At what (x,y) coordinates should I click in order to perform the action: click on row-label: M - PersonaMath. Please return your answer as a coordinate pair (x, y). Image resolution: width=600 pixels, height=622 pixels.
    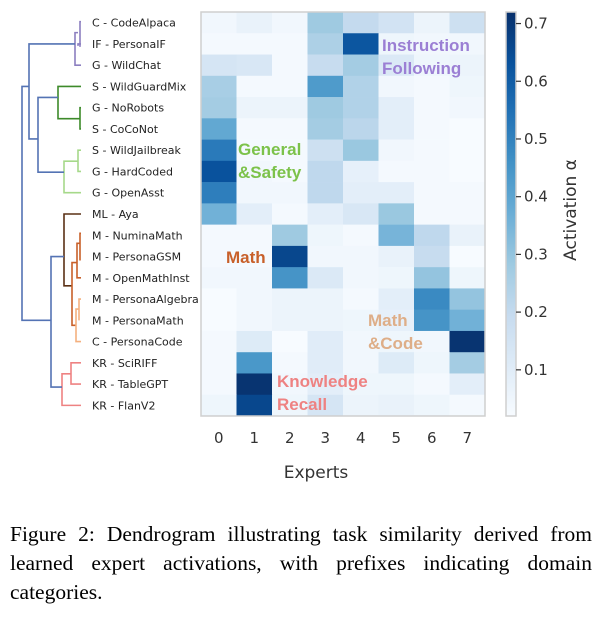
    Looking at the image, I should click on (138, 320).